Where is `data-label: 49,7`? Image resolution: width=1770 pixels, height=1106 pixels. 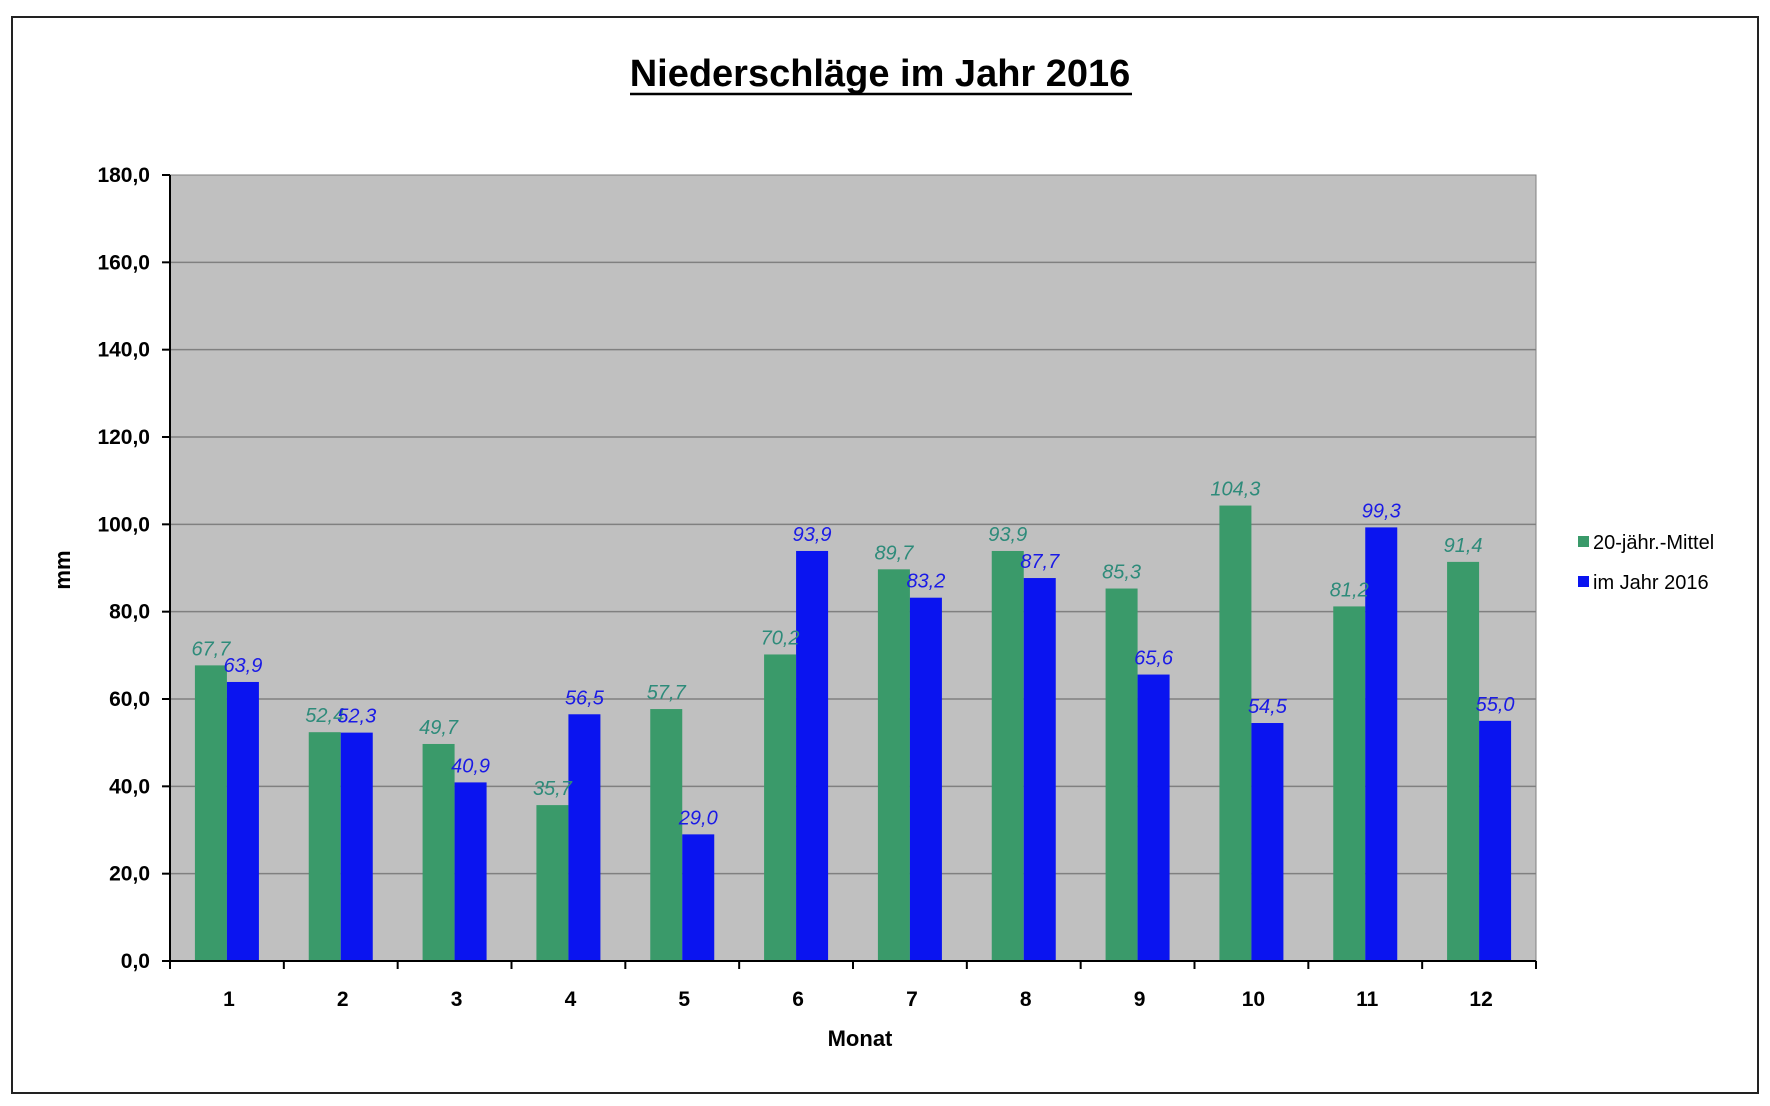 data-label: 49,7 is located at coordinates (439, 728).